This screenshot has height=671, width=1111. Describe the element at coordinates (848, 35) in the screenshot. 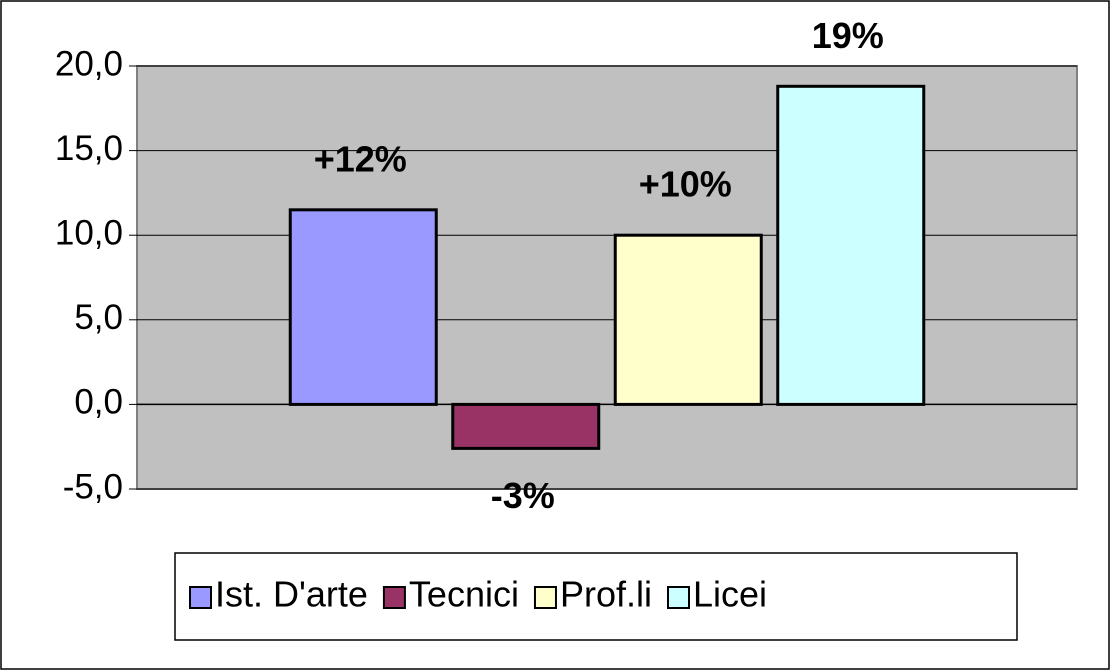

I see `value-label: 19%` at that location.